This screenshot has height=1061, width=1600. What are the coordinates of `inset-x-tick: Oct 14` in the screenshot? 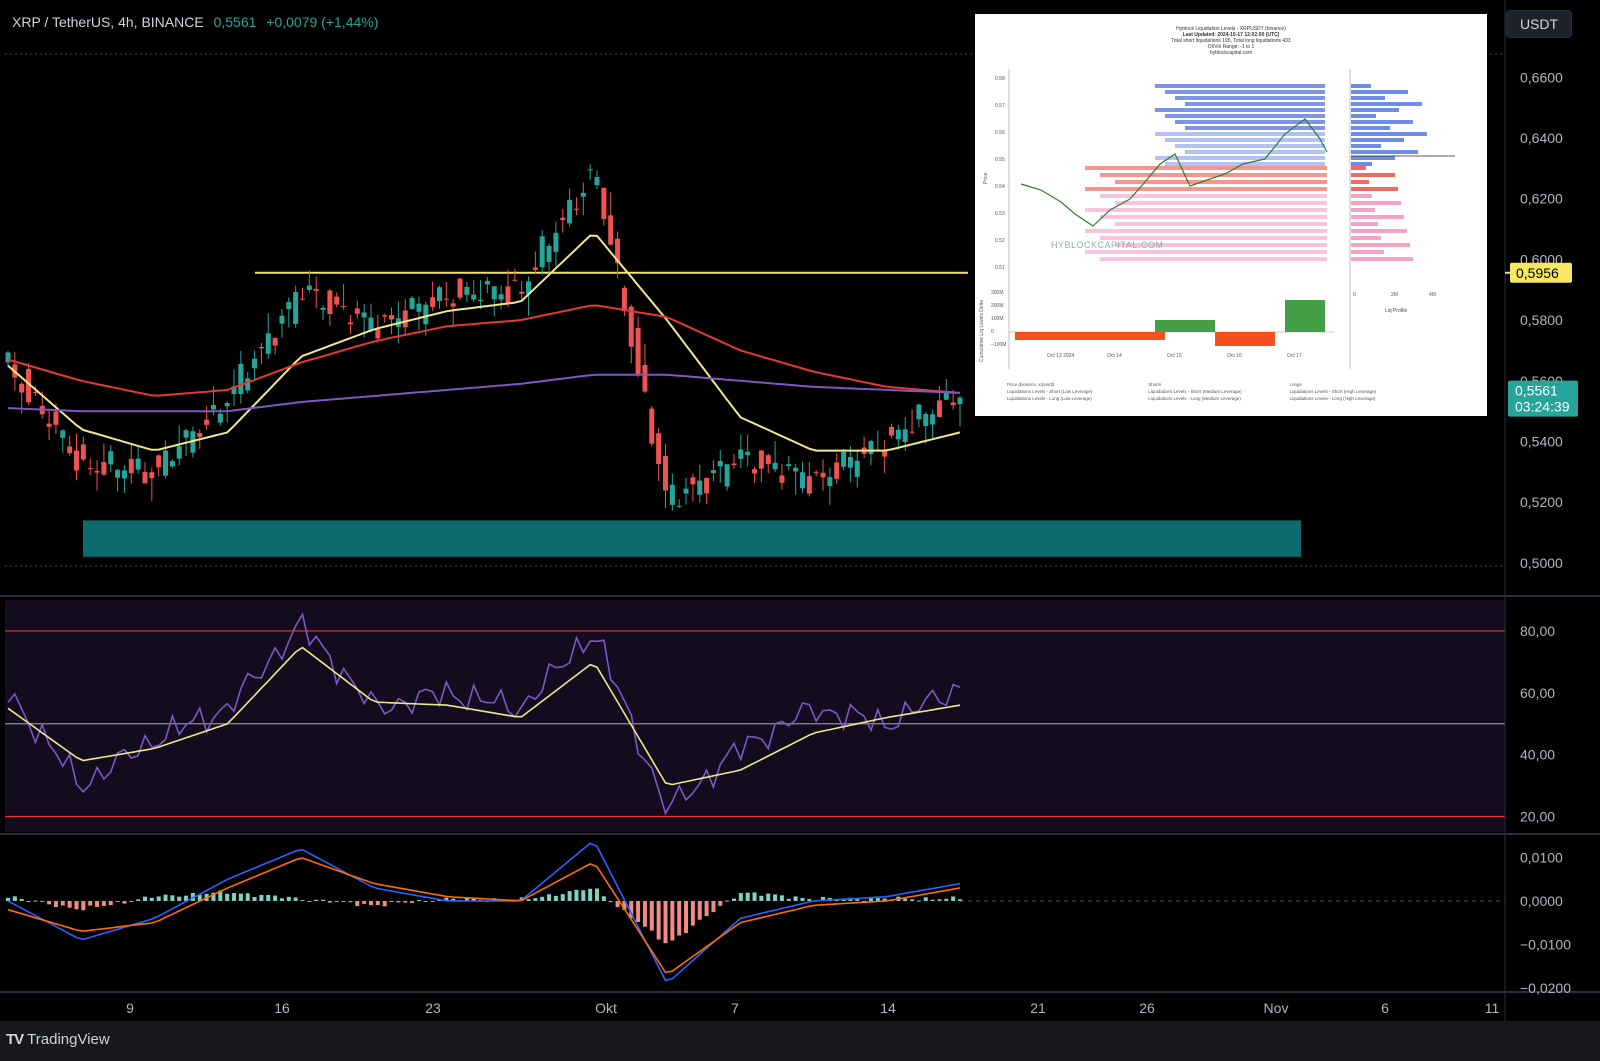 It's located at (1114, 356).